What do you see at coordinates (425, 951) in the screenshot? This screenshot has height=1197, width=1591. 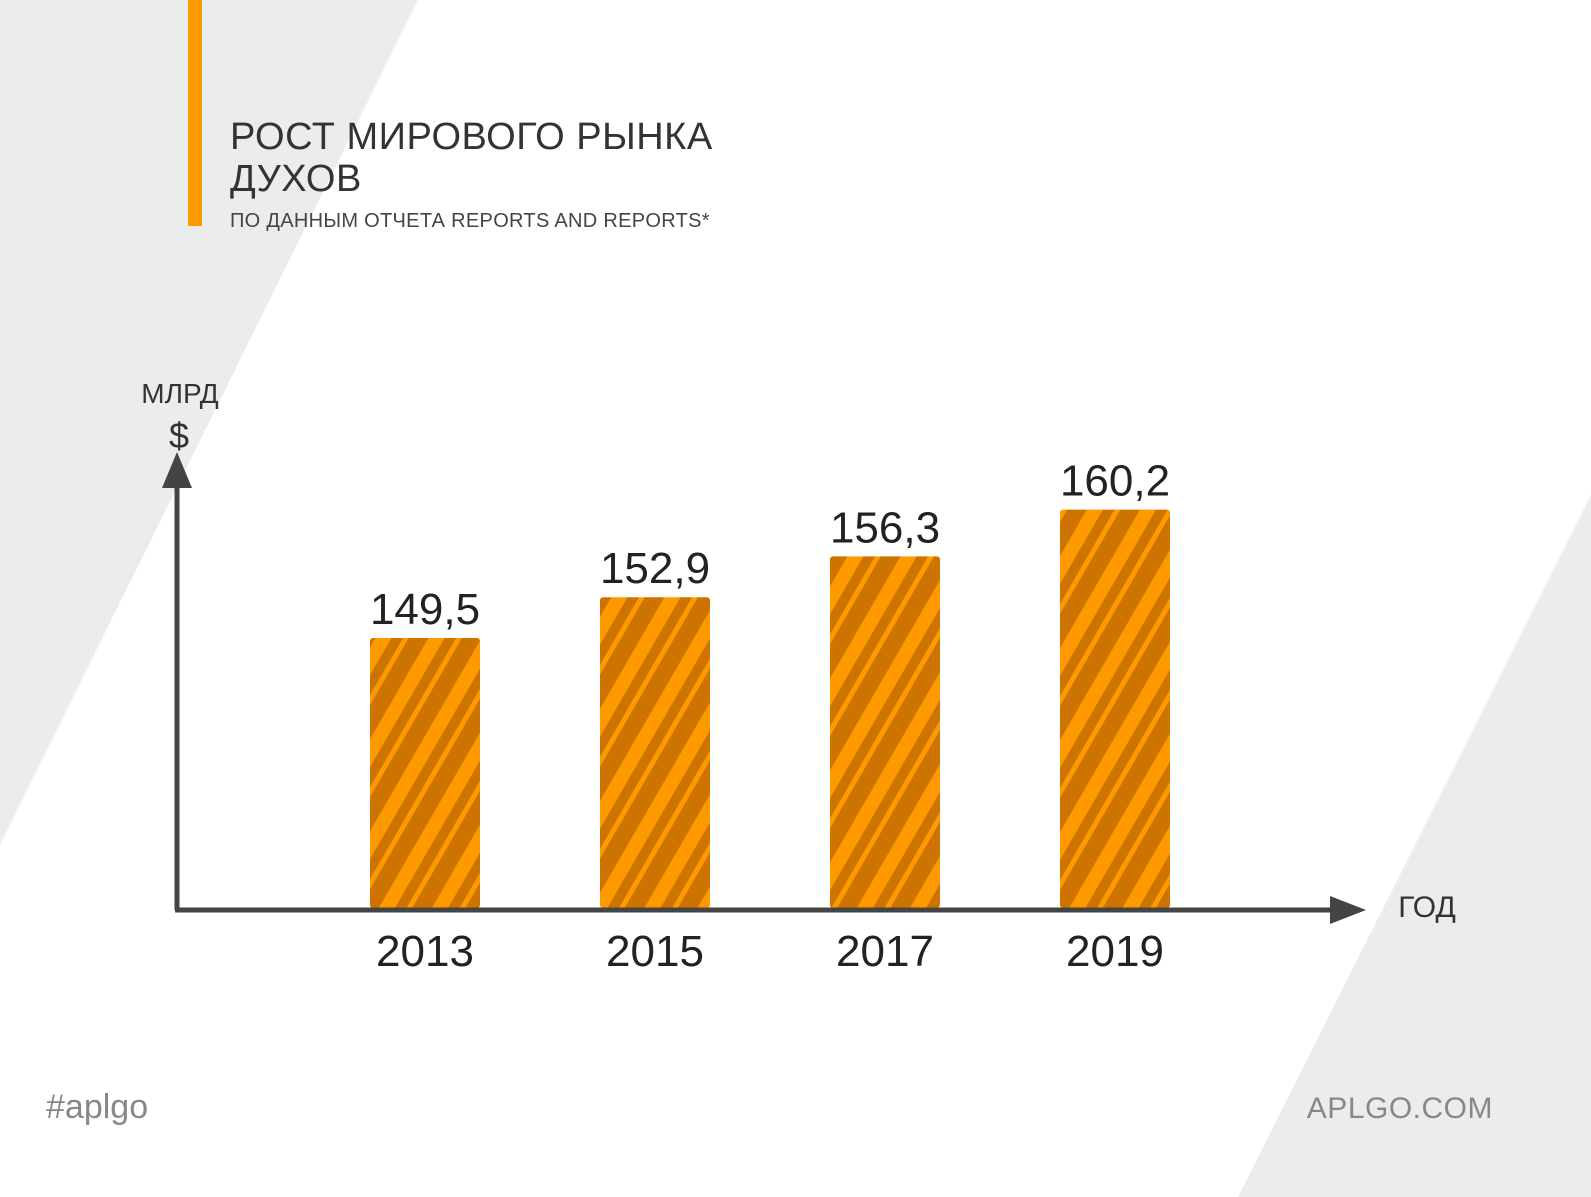 I see `category-label-2013: 2013` at bounding box center [425, 951].